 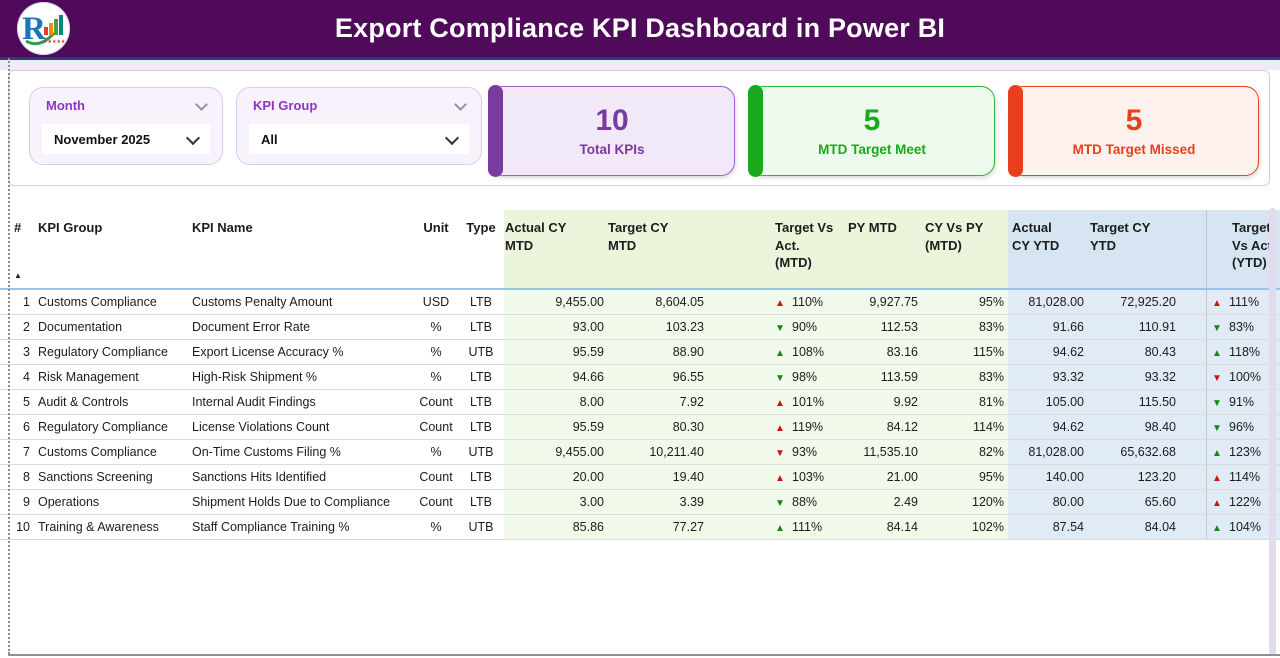 I want to click on month-dropdown: November 2025, so click(x=126, y=139).